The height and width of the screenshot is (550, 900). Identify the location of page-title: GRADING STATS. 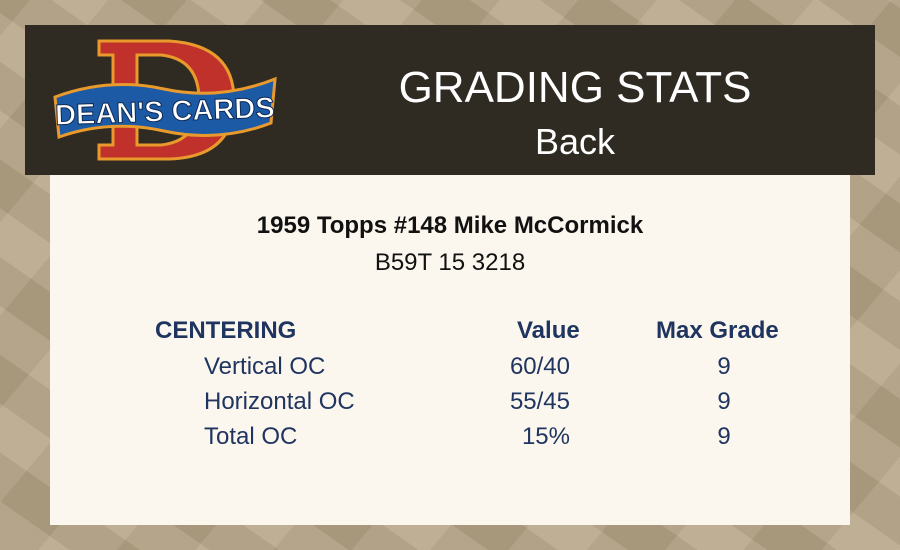
(575, 87).